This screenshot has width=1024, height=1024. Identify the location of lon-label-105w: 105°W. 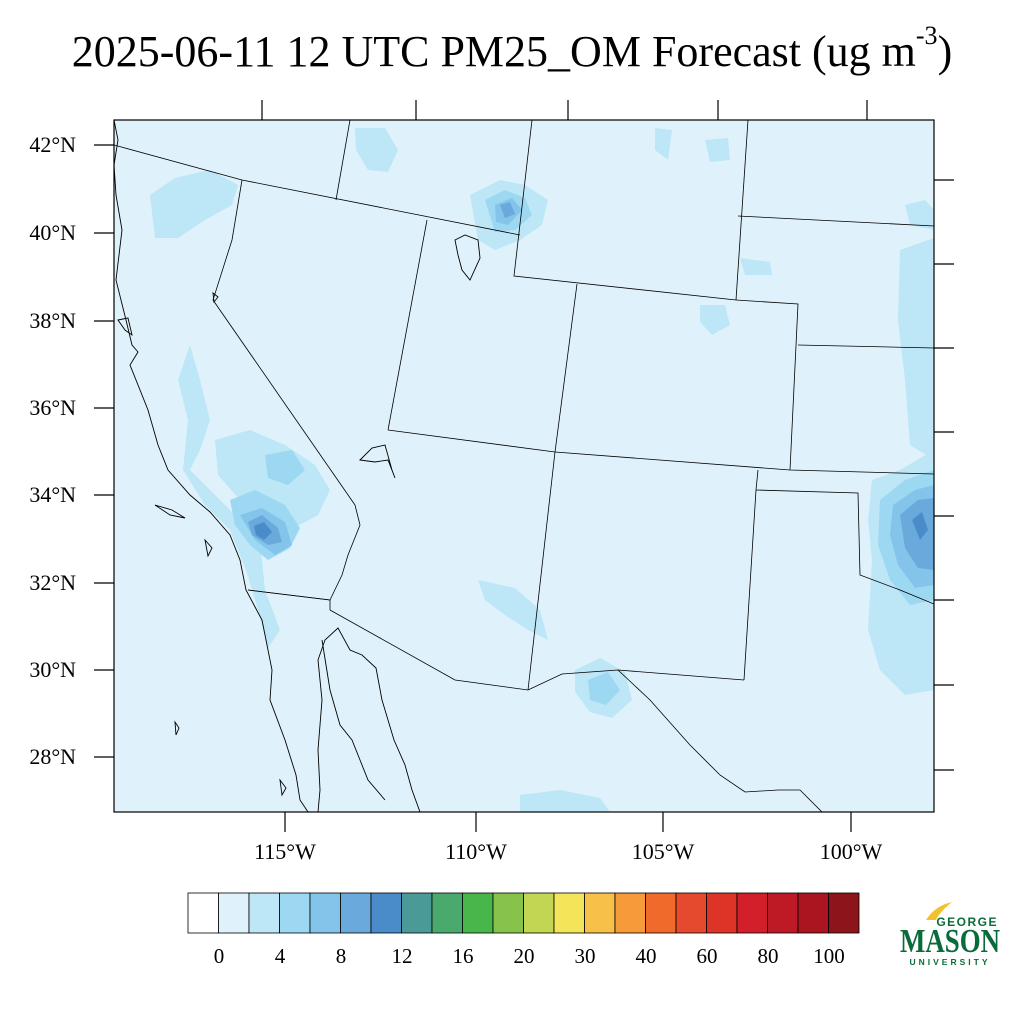
(663, 851).